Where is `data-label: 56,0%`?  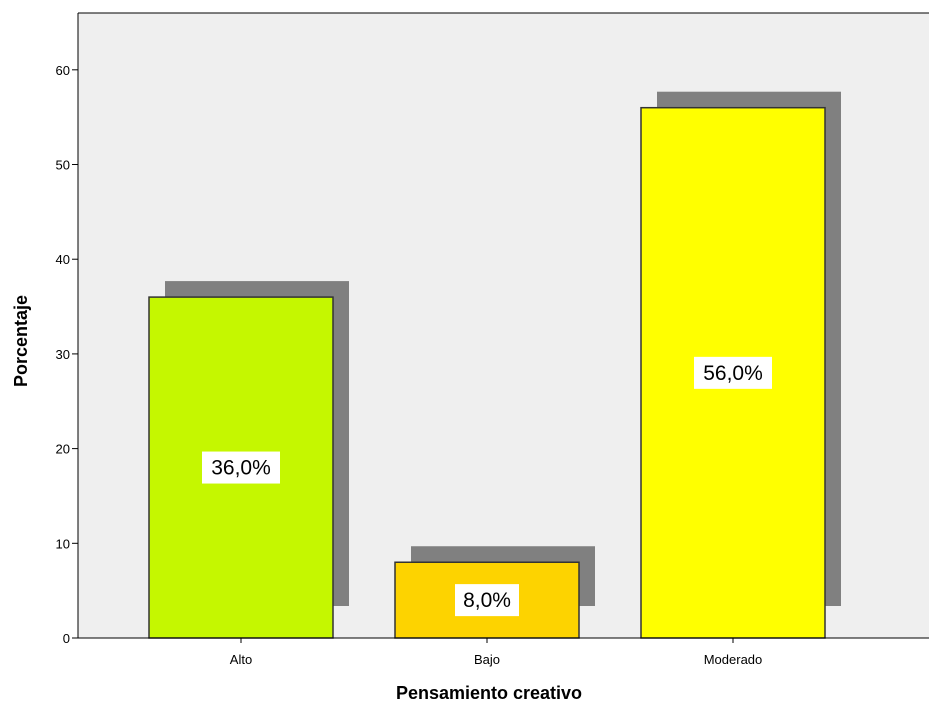
data-label: 56,0% is located at coordinates (733, 372).